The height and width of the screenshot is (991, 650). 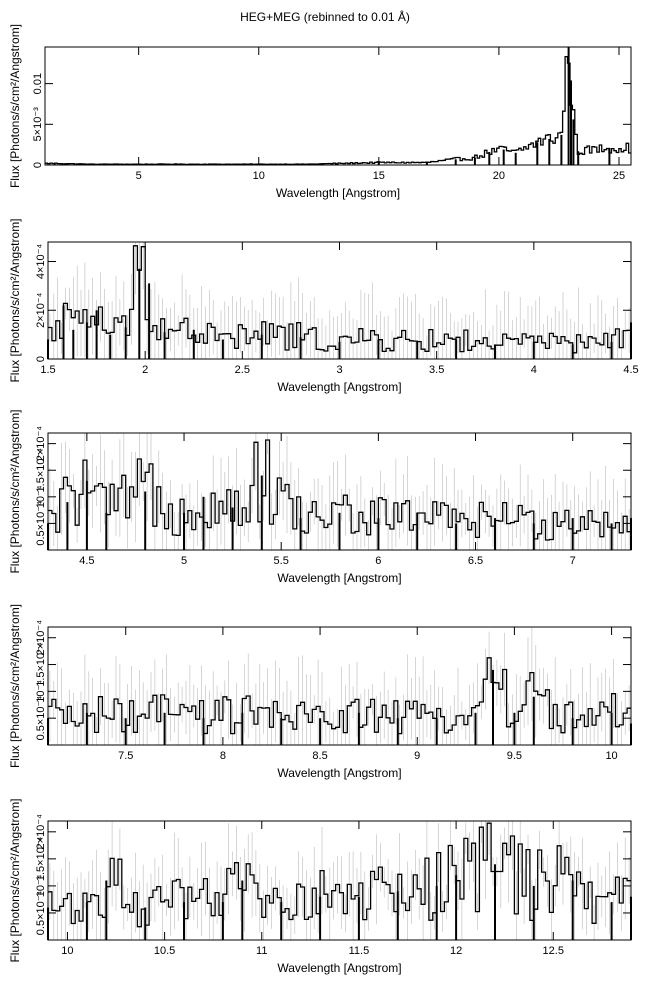 What do you see at coordinates (534, 370) in the screenshot?
I see `x-tick-label: 4` at bounding box center [534, 370].